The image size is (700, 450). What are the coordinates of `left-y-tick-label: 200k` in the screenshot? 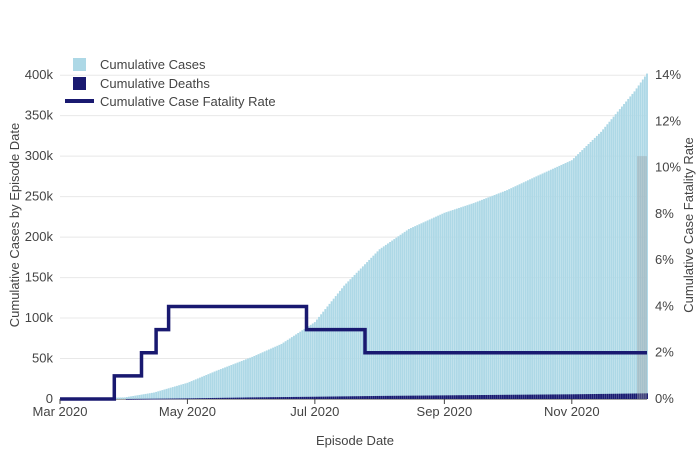 It's located at (39, 236).